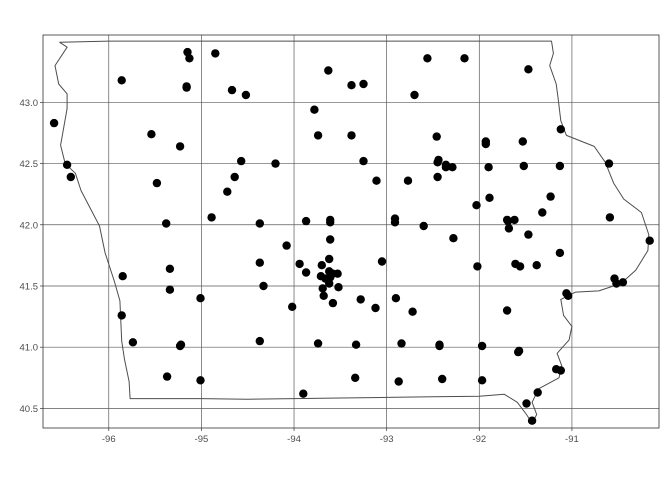 This screenshot has width=672, height=480. What do you see at coordinates (387, 439) in the screenshot?
I see `x-tick-label-3: -93` at bounding box center [387, 439].